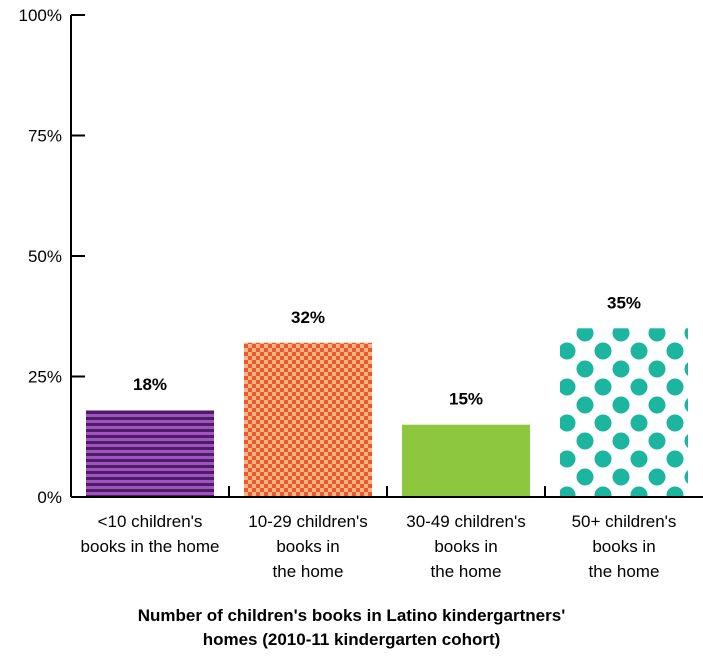 The image size is (703, 657). Describe the element at coordinates (624, 521) in the screenshot. I see `x-tick-label-line: 50+ children's` at that location.